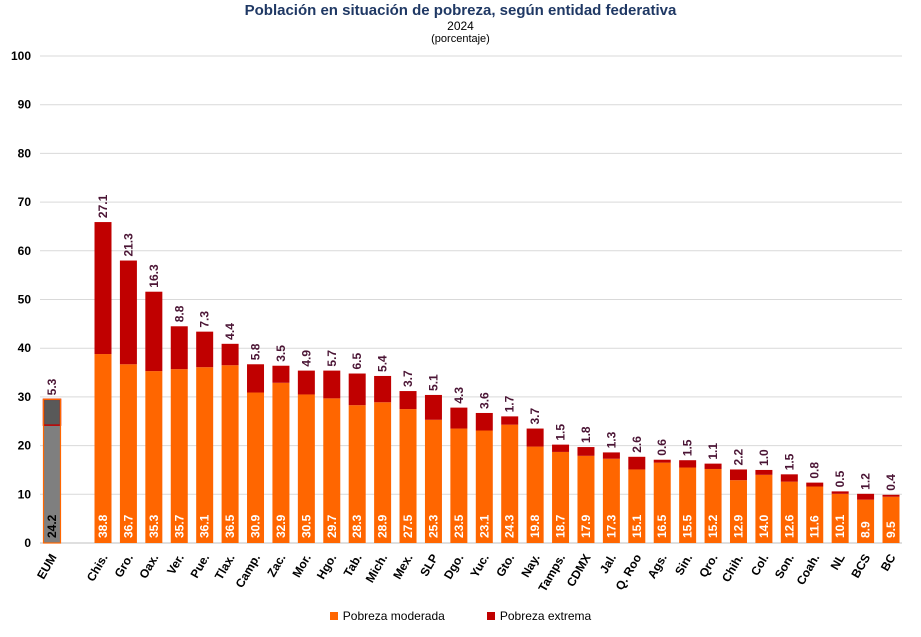  I want to click on y-tick-label: 20, so click(25, 446).